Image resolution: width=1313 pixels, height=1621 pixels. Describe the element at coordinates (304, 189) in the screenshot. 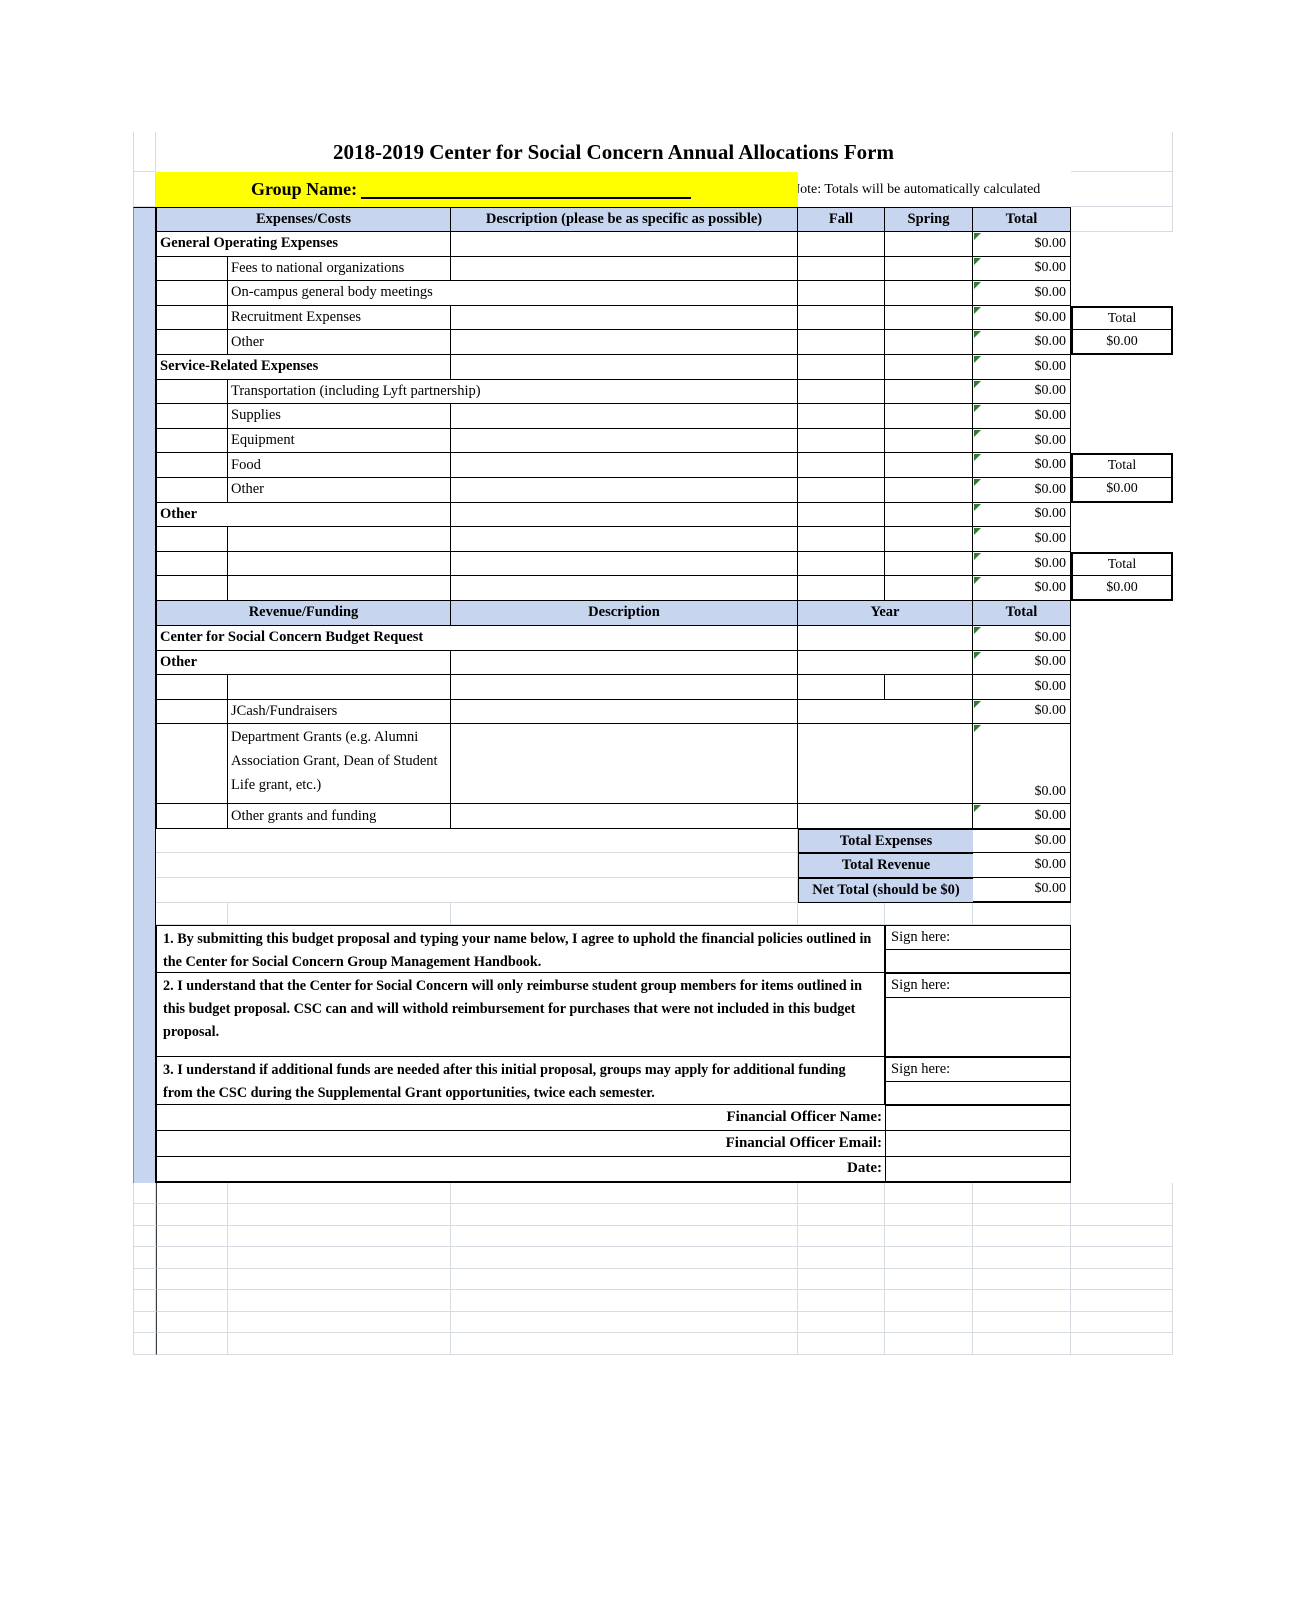

I see `group-name-label: Group Name:` at that location.